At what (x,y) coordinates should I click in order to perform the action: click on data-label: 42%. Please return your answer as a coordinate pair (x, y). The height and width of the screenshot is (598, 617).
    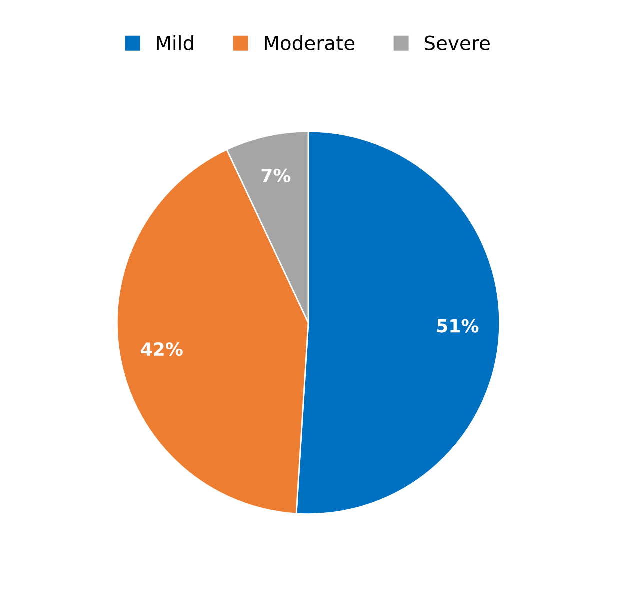
    Looking at the image, I should click on (162, 349).